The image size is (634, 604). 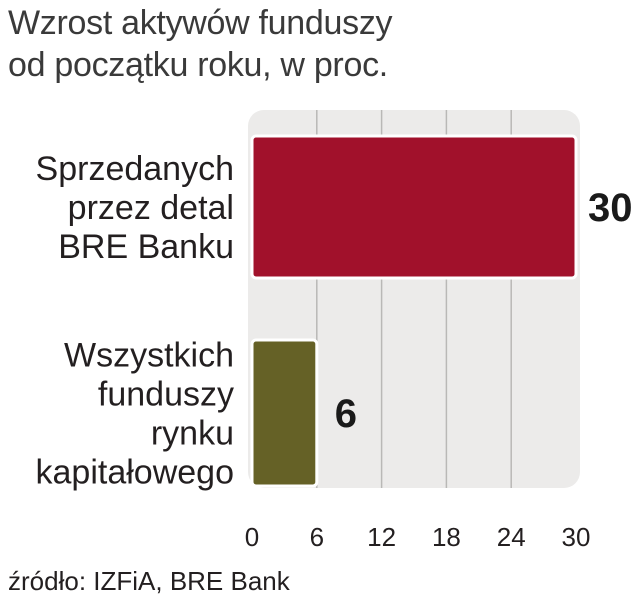 What do you see at coordinates (151, 208) in the screenshot?
I see `category-label-1-line-2: przez detal` at bounding box center [151, 208].